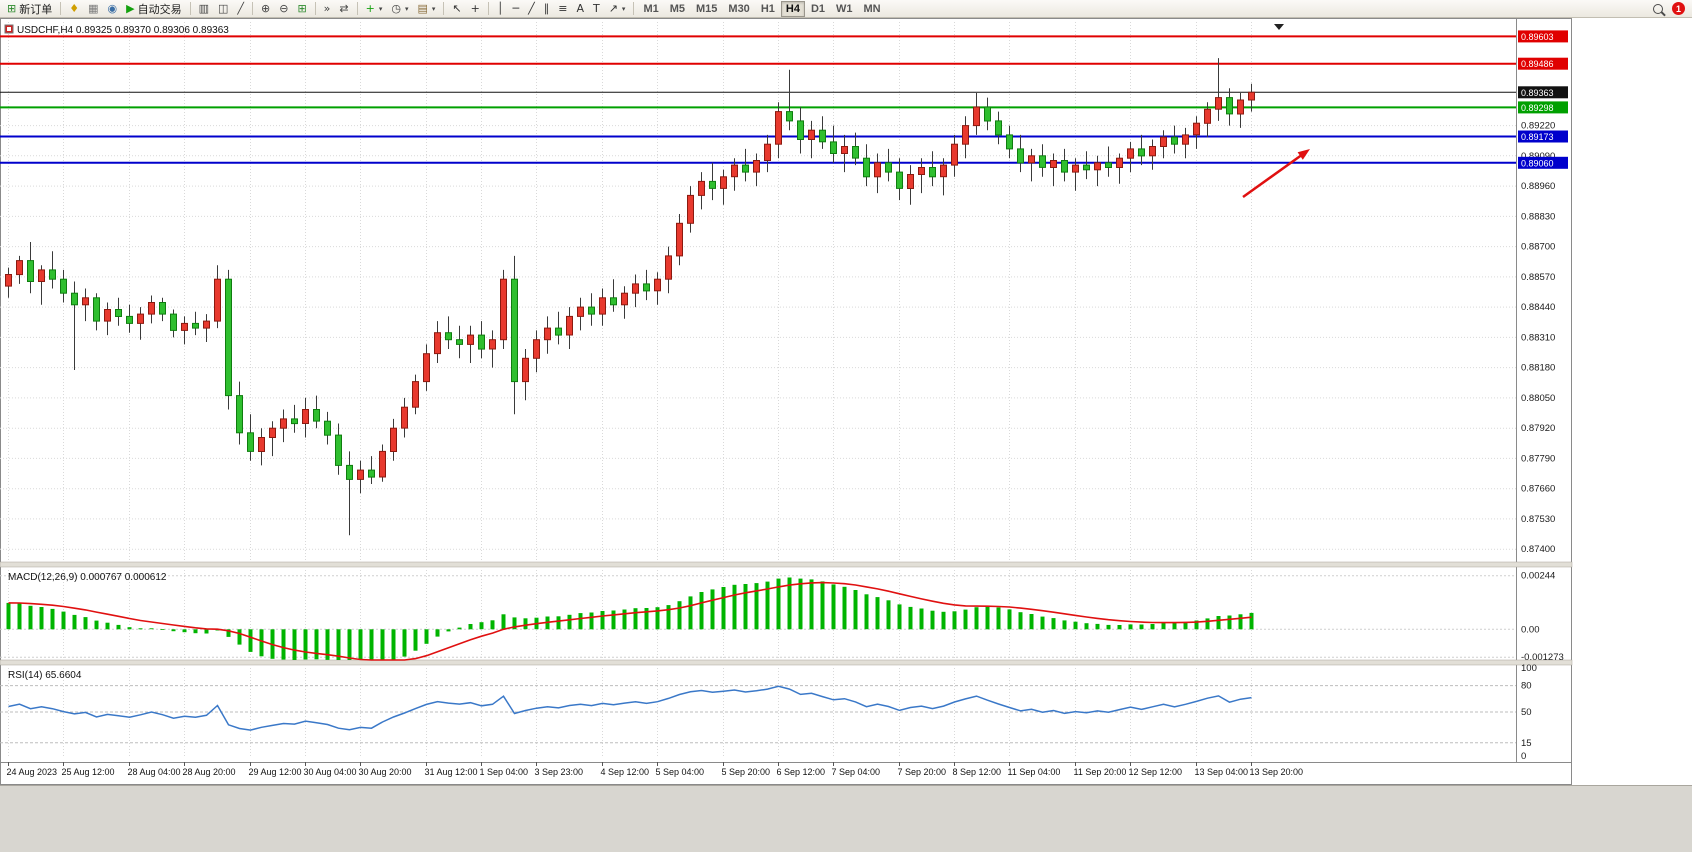 Image resolution: width=1692 pixels, height=852 pixels. What do you see at coordinates (265, 9) in the screenshot?
I see `zoom-in-button: ⊕` at bounding box center [265, 9].